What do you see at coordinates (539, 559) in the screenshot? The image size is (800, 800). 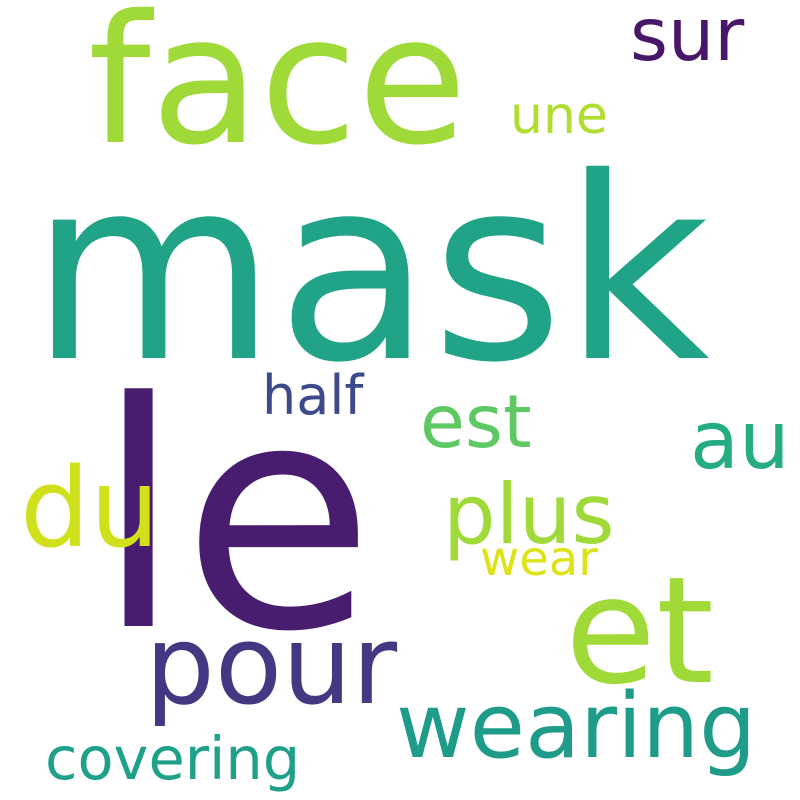 I see `word-wear: wear` at bounding box center [539, 559].